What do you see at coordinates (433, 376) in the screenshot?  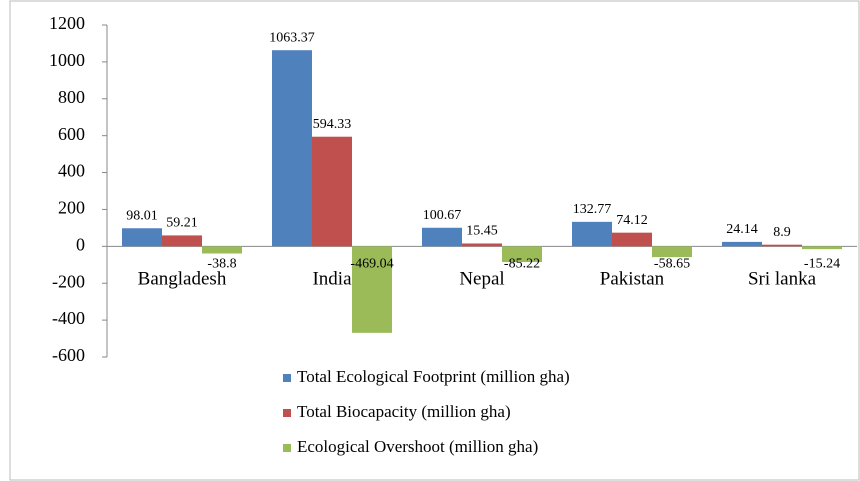 I see `legend-label: Total Ecological Footprint (million gha)` at bounding box center [433, 376].